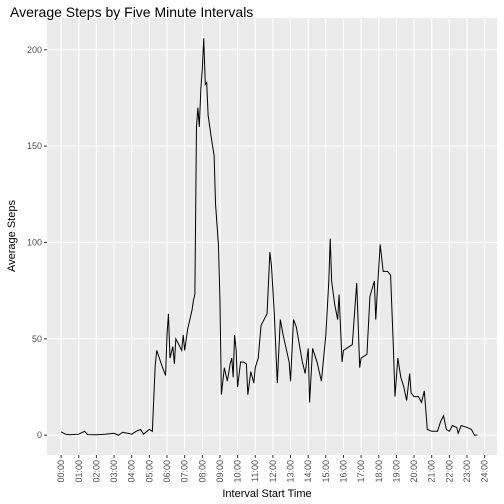 The height and width of the screenshot is (504, 504). I want to click on x-tick-label: 07:00, so click(185, 471).